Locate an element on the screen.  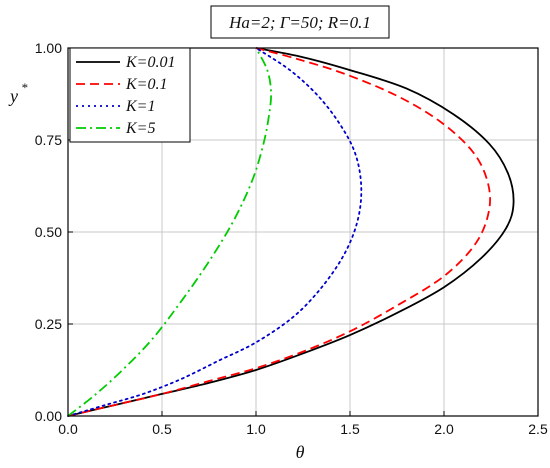
y-axis-label: y is located at coordinates (13, 96).